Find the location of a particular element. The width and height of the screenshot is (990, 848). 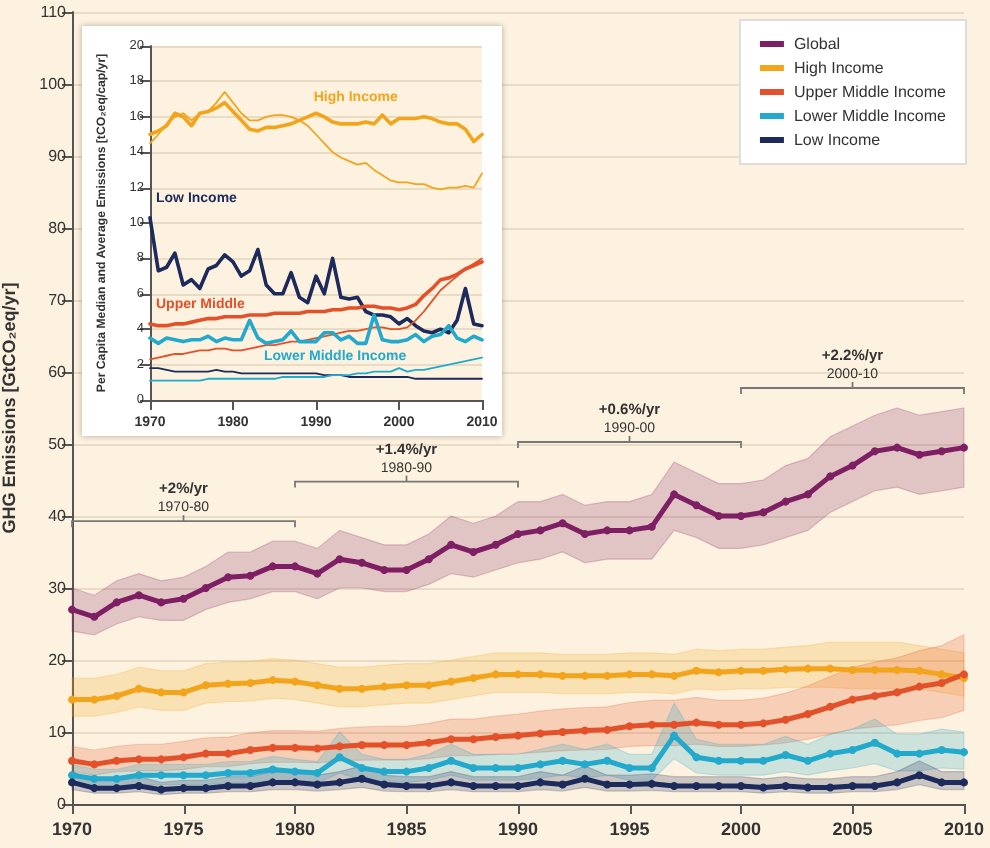

y-tick-label: 100 is located at coordinates (53, 84).